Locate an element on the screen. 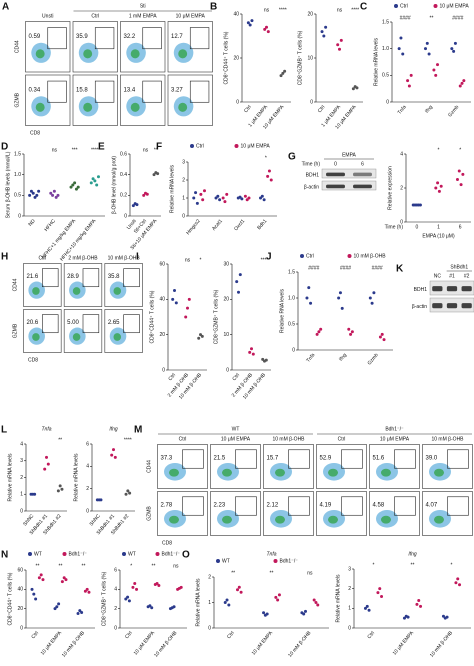  column-header: 10 μM EMPA is located at coordinates (395, 439).